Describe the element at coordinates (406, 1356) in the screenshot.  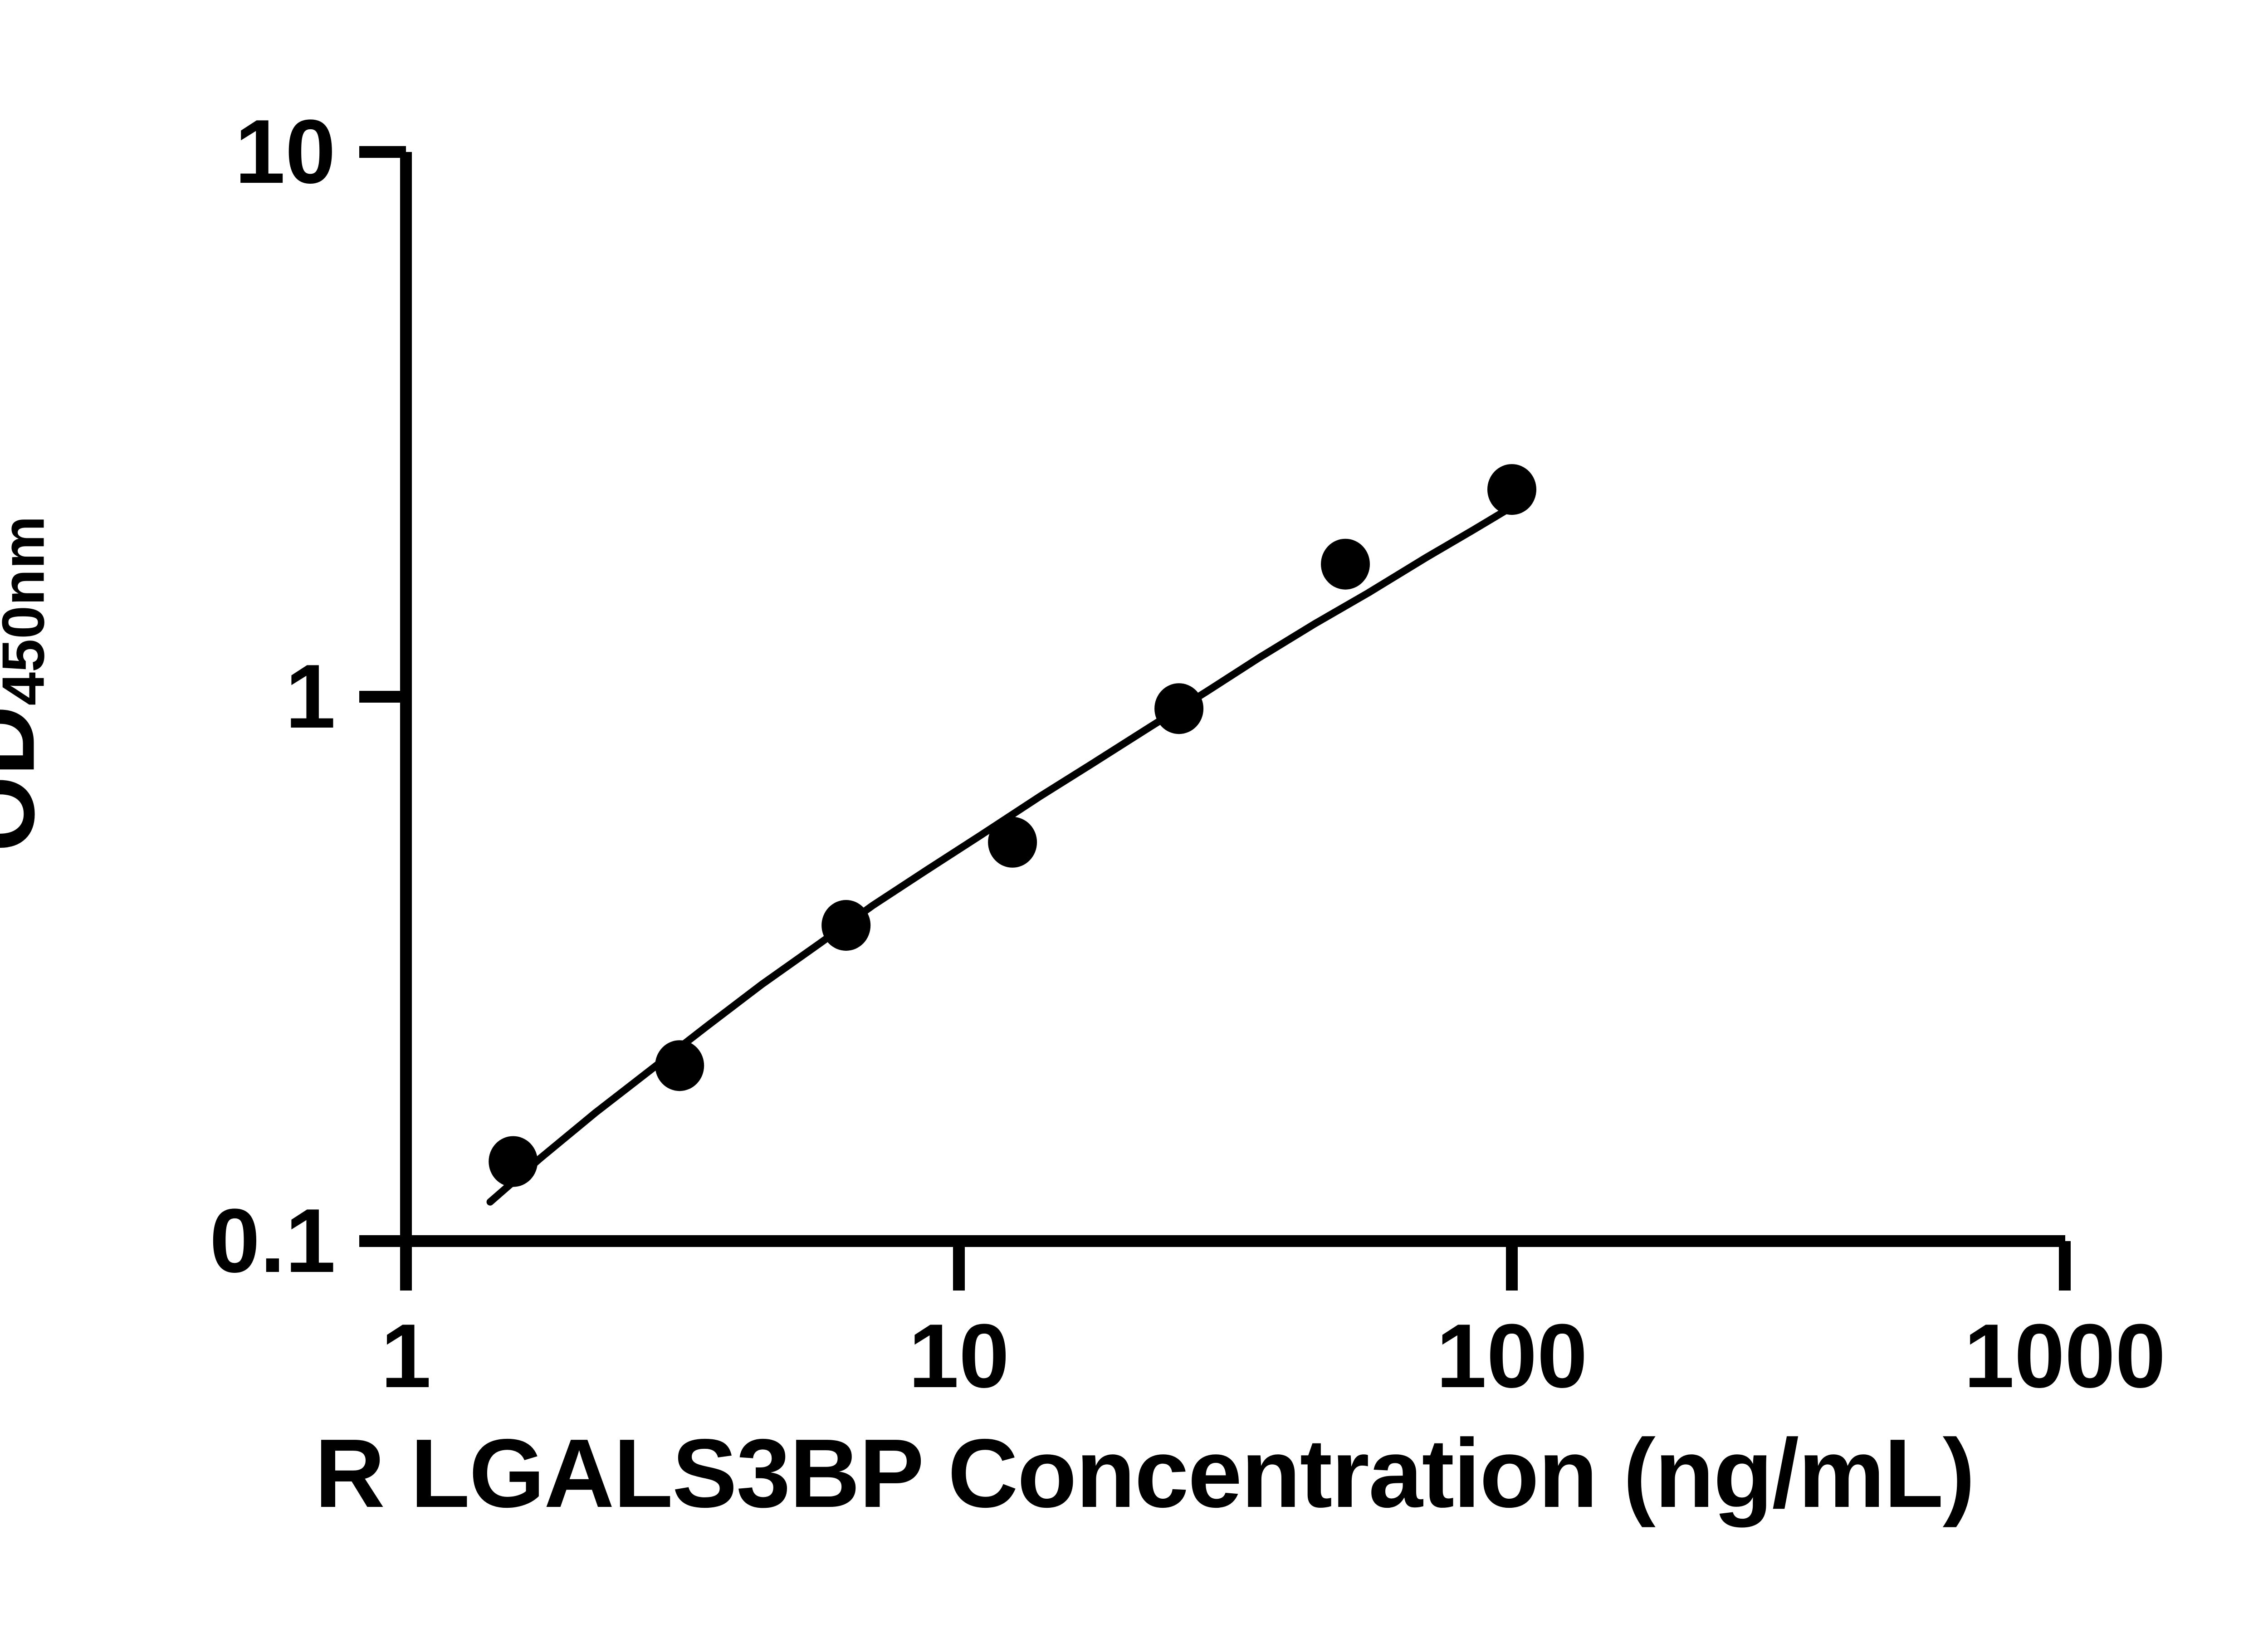
I see `x-tick-label-1: 1` at that location.